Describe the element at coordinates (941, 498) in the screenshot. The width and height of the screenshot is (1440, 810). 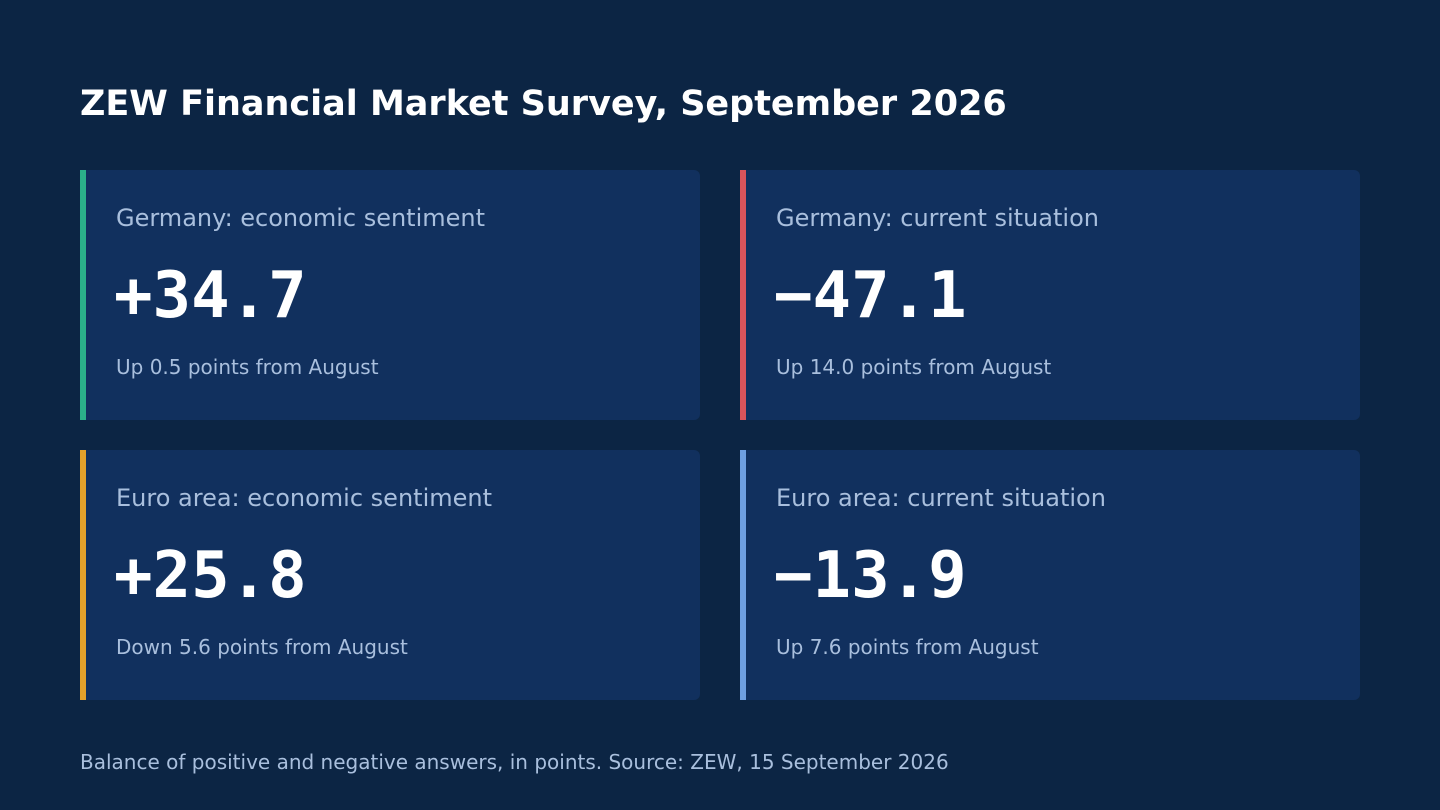
I see `card-label: Euro area: current situation` at that location.